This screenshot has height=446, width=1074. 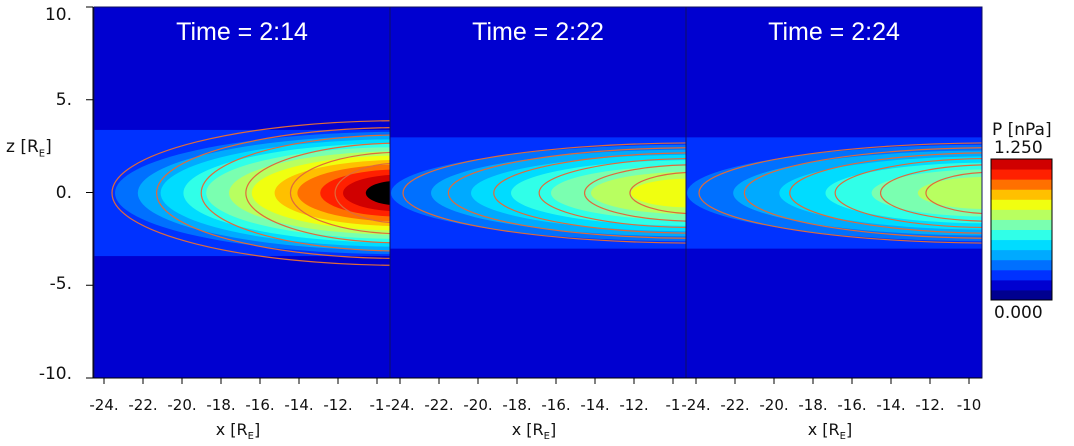 I want to click on x-axis-label-3: x [RE], so click(x=830, y=431).